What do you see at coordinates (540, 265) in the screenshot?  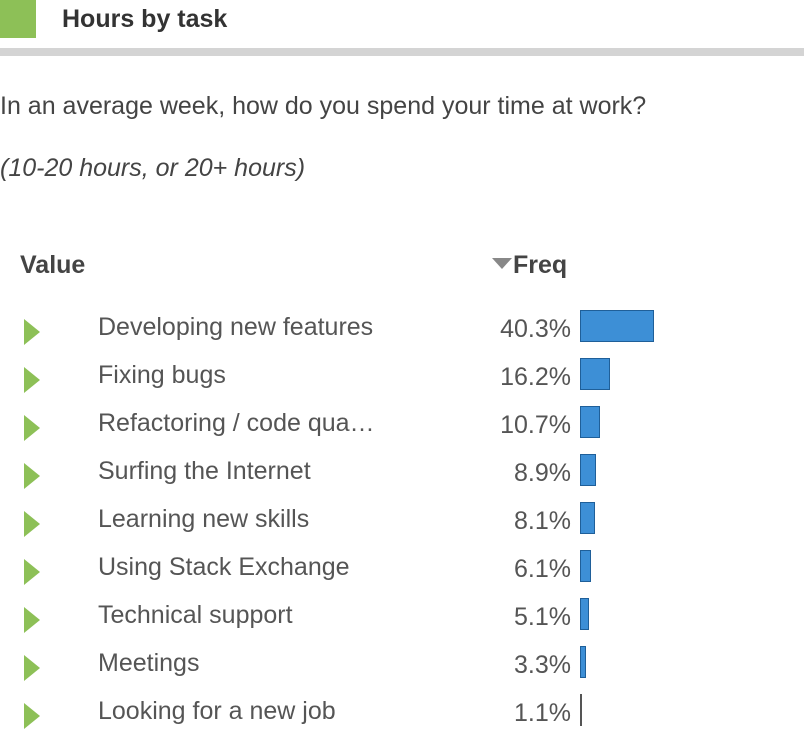 I see `column-header-freq-label: Freq` at bounding box center [540, 265].